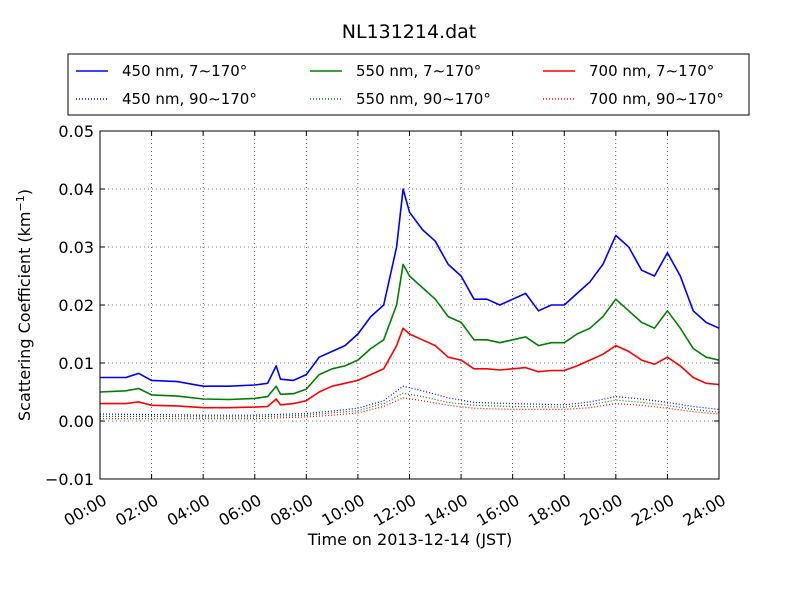 The width and height of the screenshot is (800, 600). What do you see at coordinates (24, 316) in the screenshot?
I see `y-axis-label-main: Scattering Coefficient (km` at bounding box center [24, 316].